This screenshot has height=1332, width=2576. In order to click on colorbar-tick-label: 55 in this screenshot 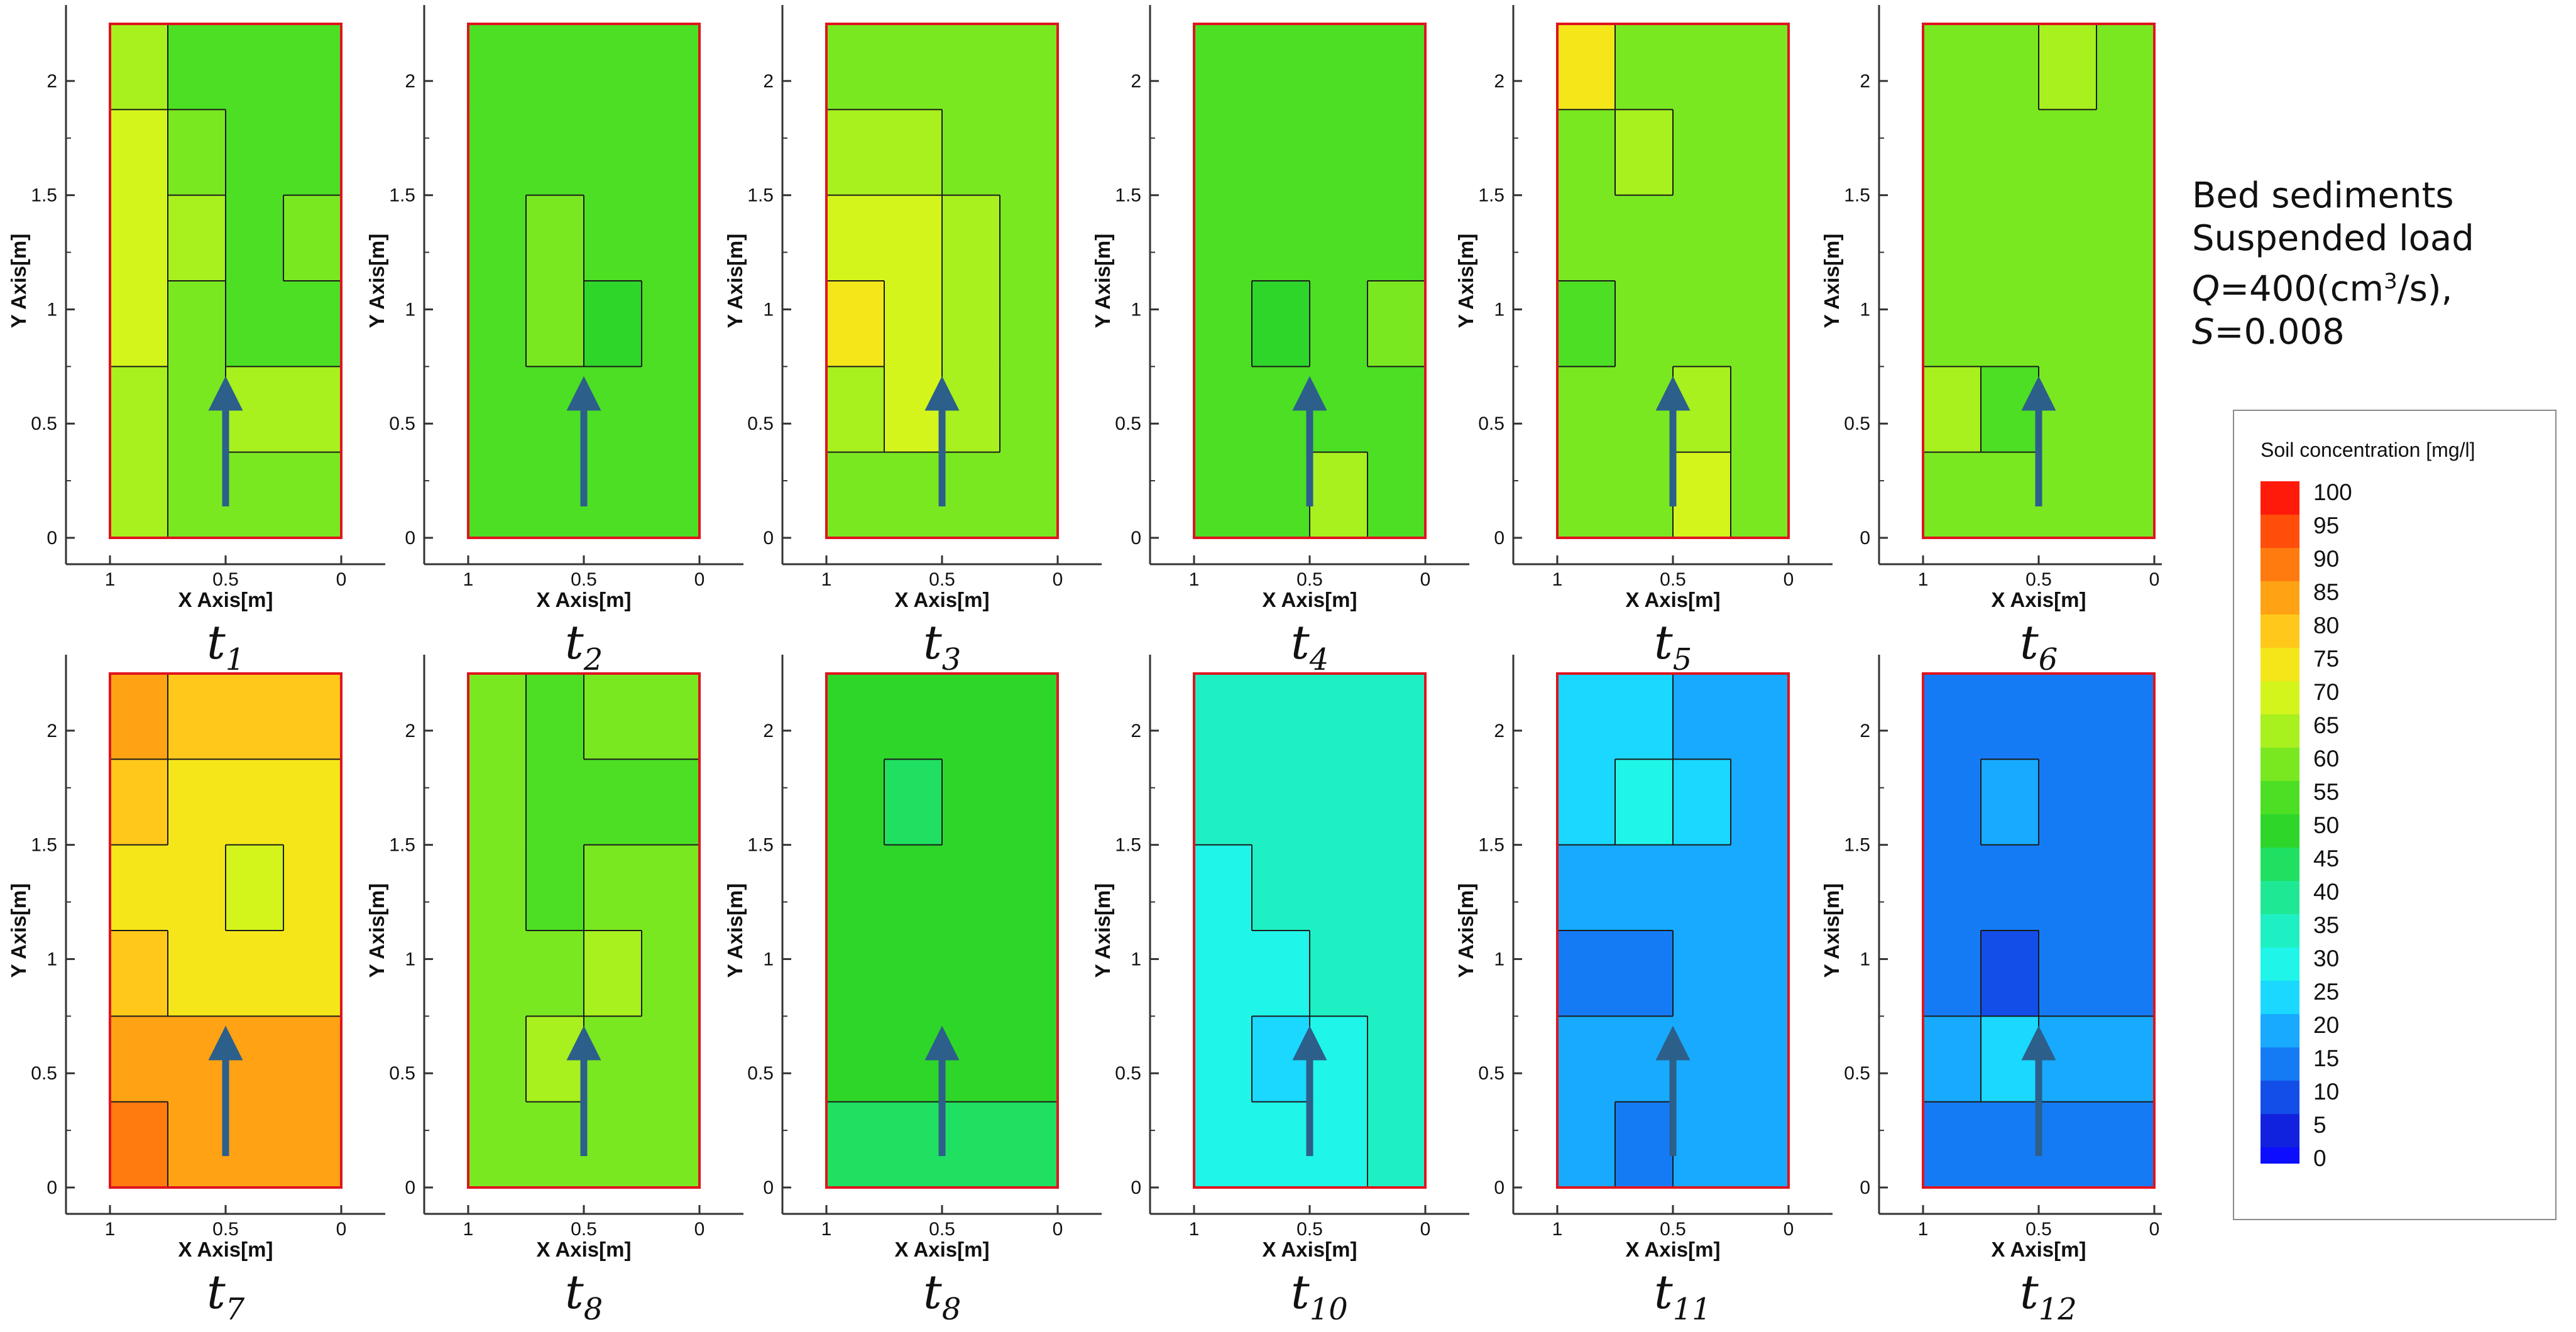, I will do `click(2326, 792)`.